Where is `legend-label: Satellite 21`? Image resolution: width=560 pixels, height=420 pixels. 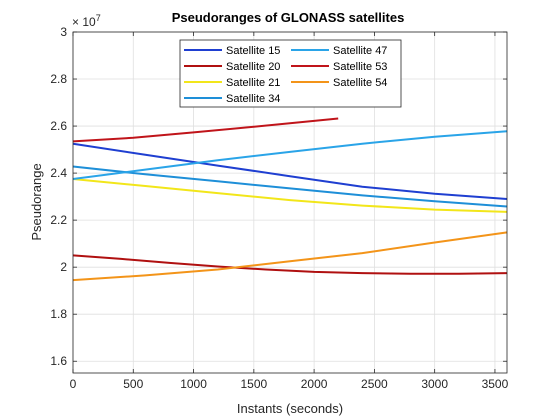
legend-label: Satellite 21 is located at coordinates (253, 83).